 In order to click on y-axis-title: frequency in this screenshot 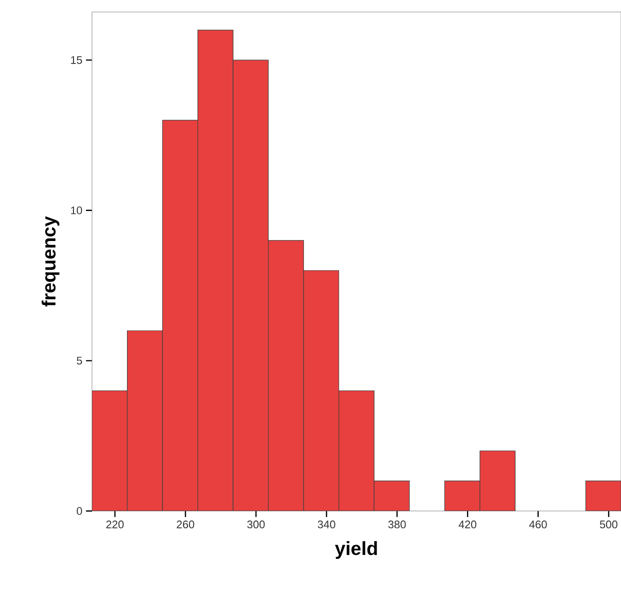, I will do `click(51, 261)`.